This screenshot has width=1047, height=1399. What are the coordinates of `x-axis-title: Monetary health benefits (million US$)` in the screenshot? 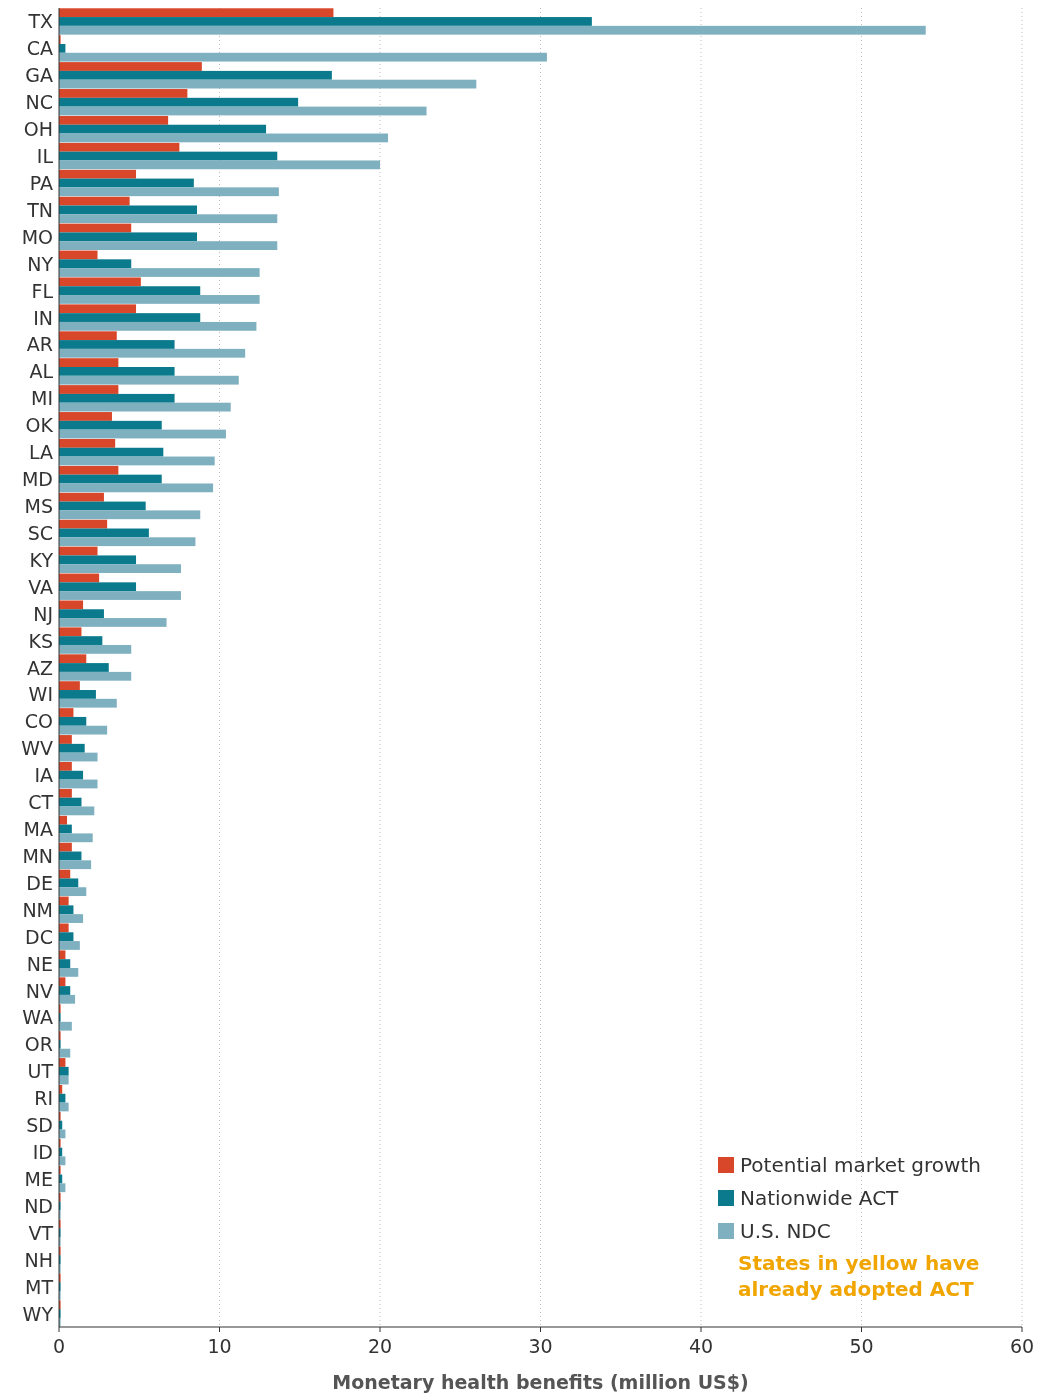 It's located at (540, 1382).